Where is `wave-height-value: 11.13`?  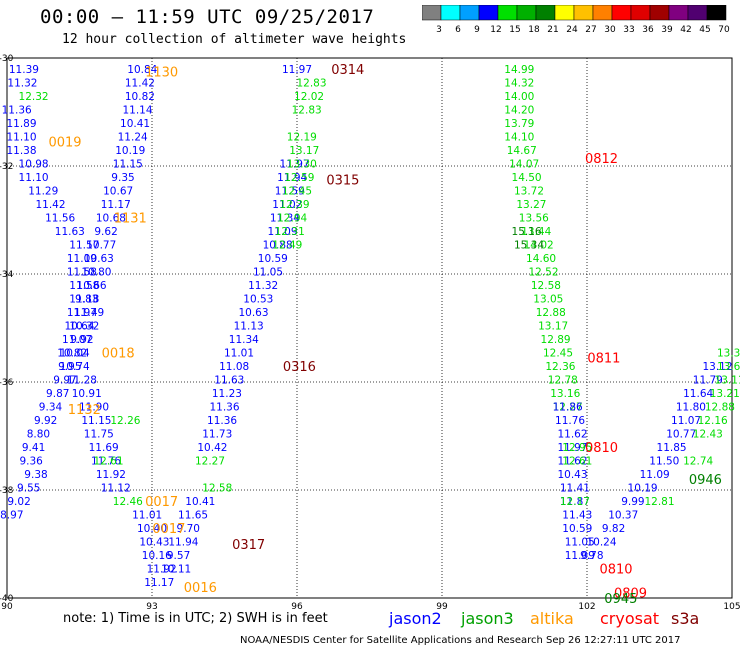
wave-height-value: 11.13 is located at coordinates (249, 326).